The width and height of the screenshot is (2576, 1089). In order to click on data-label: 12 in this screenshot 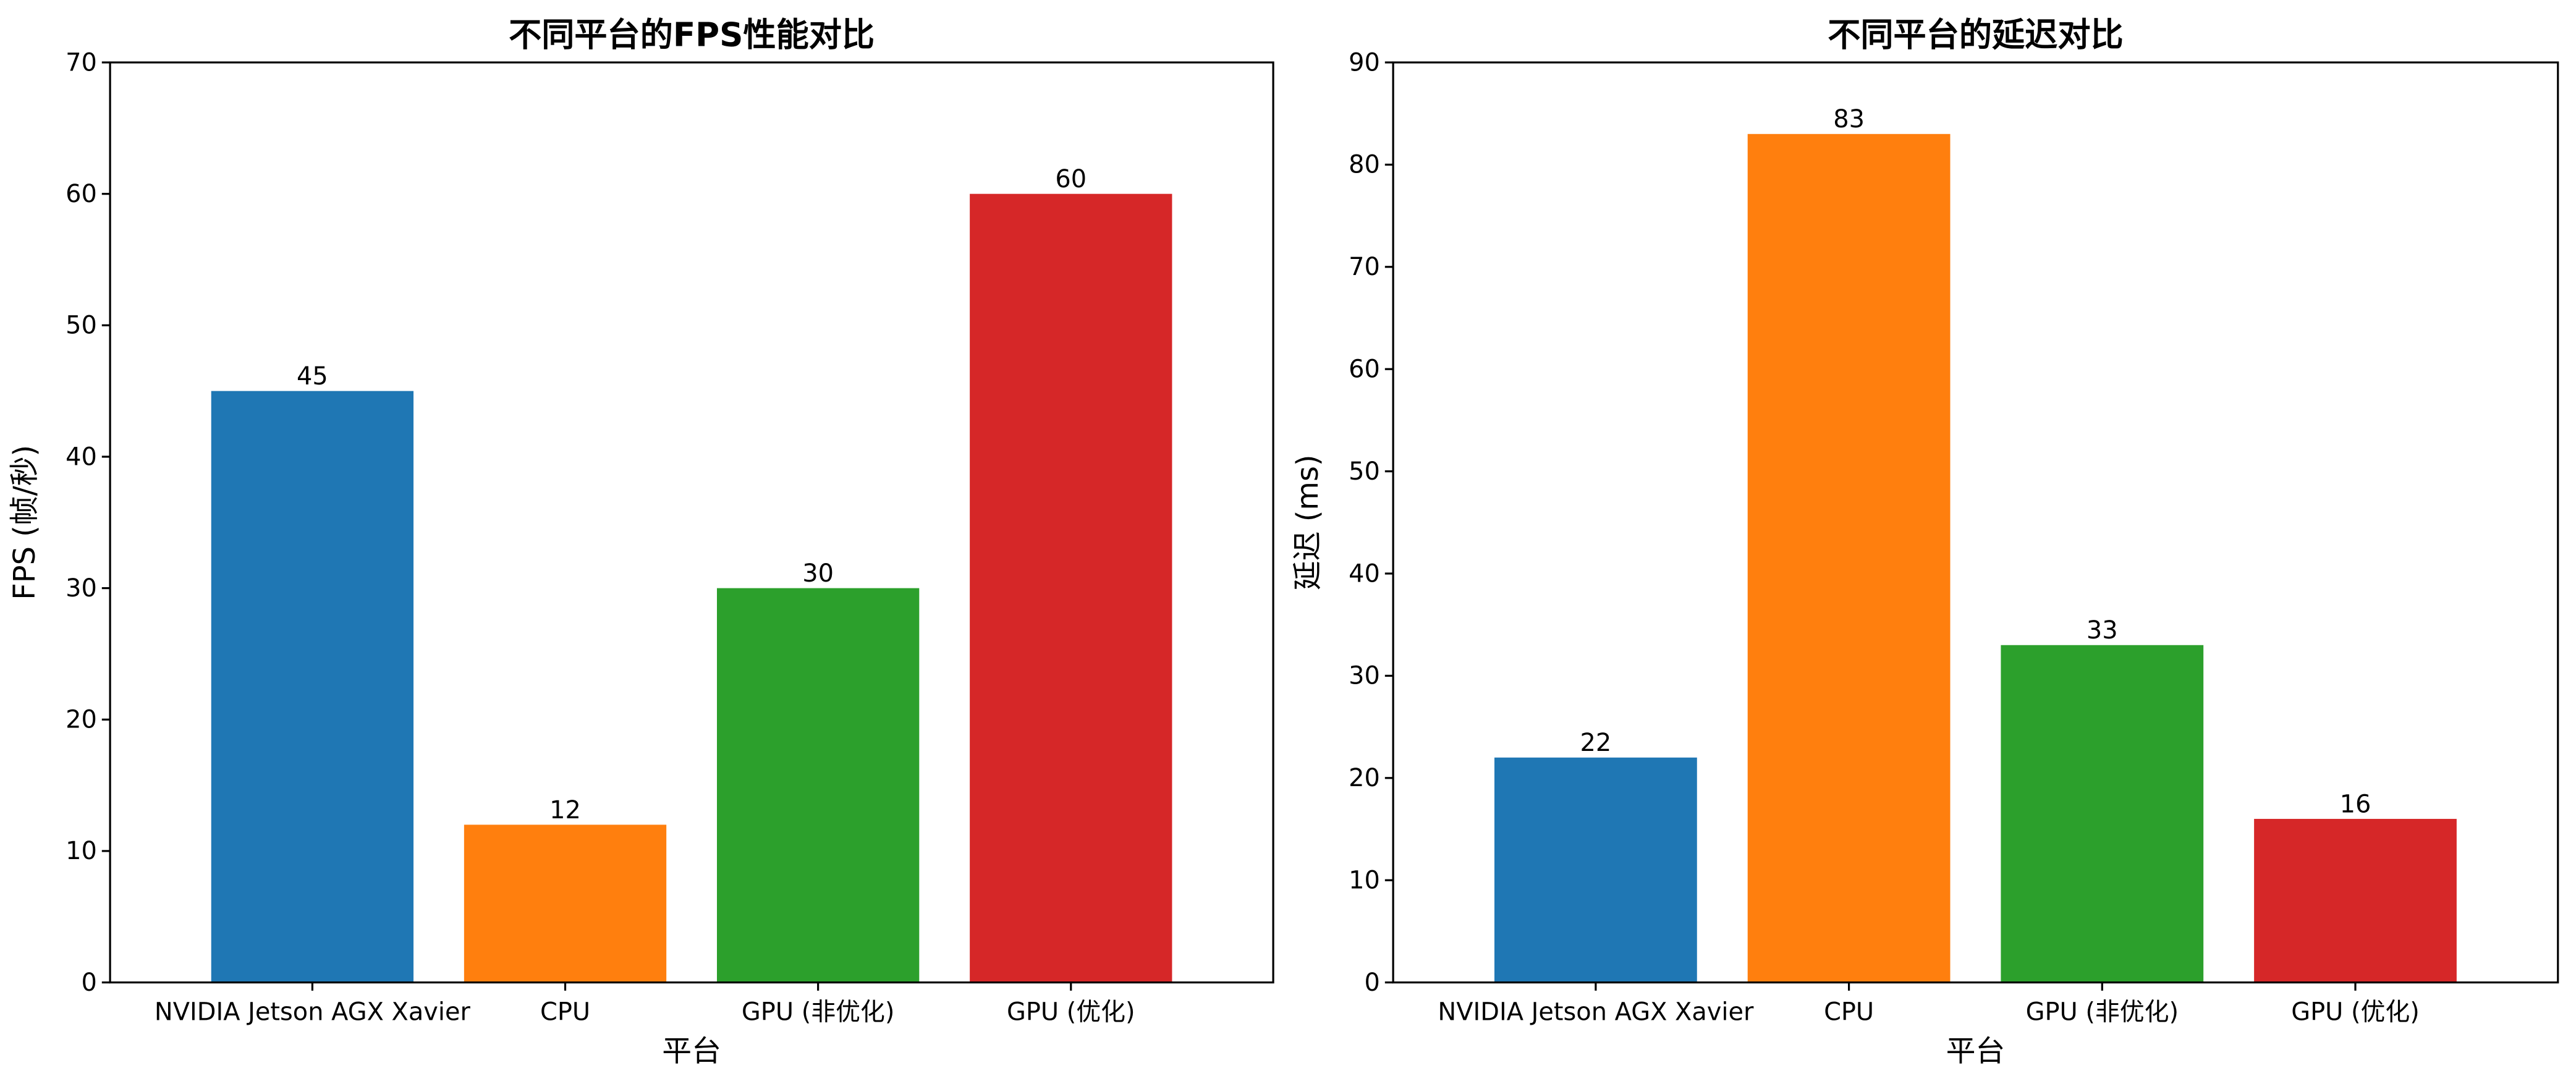, I will do `click(565, 810)`.